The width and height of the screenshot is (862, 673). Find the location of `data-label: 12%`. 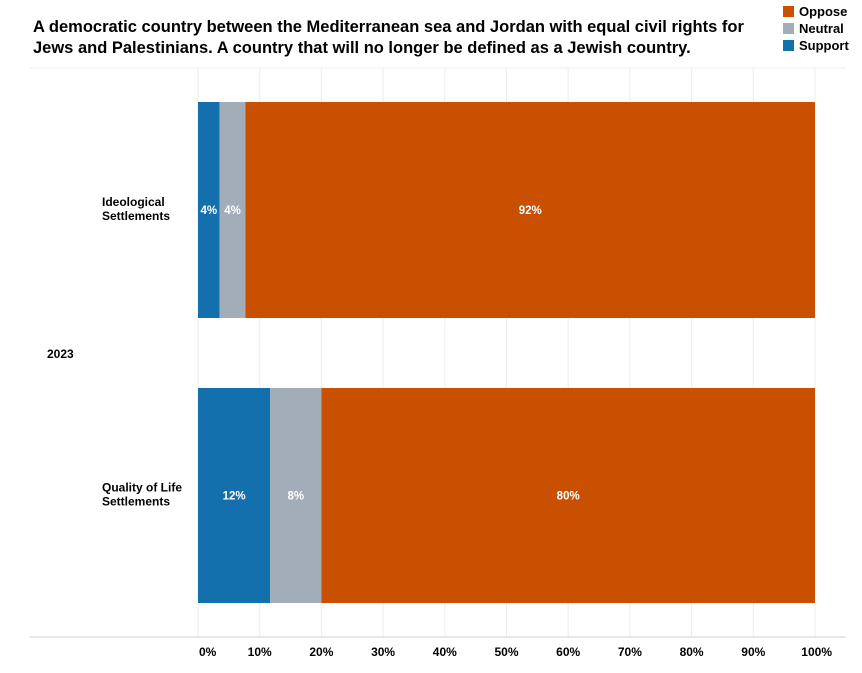

data-label: 12% is located at coordinates (234, 497).